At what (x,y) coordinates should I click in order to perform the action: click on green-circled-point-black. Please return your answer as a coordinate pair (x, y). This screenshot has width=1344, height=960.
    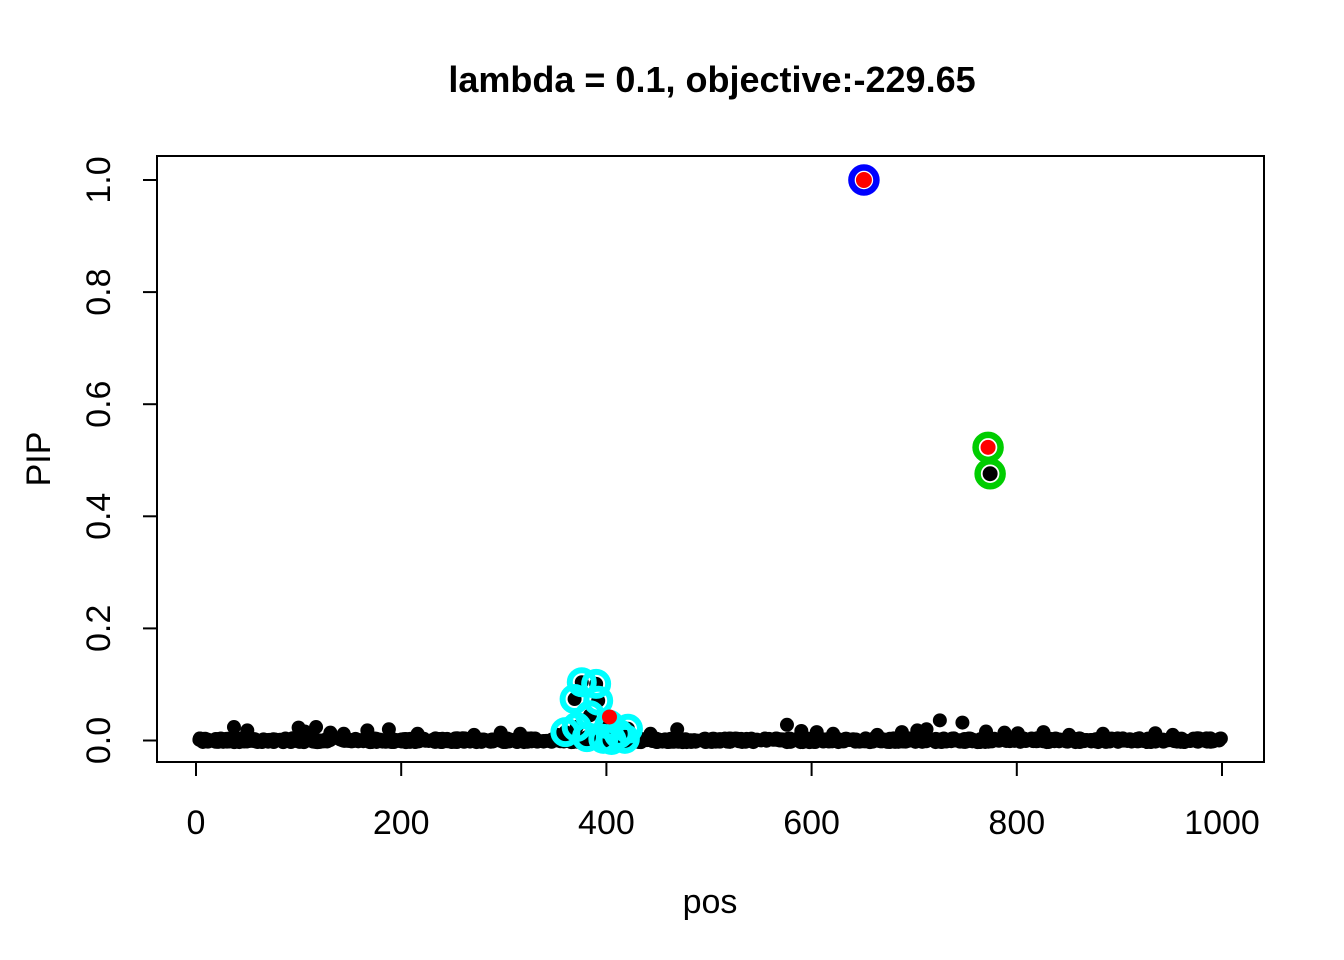
    Looking at the image, I should click on (990, 473).